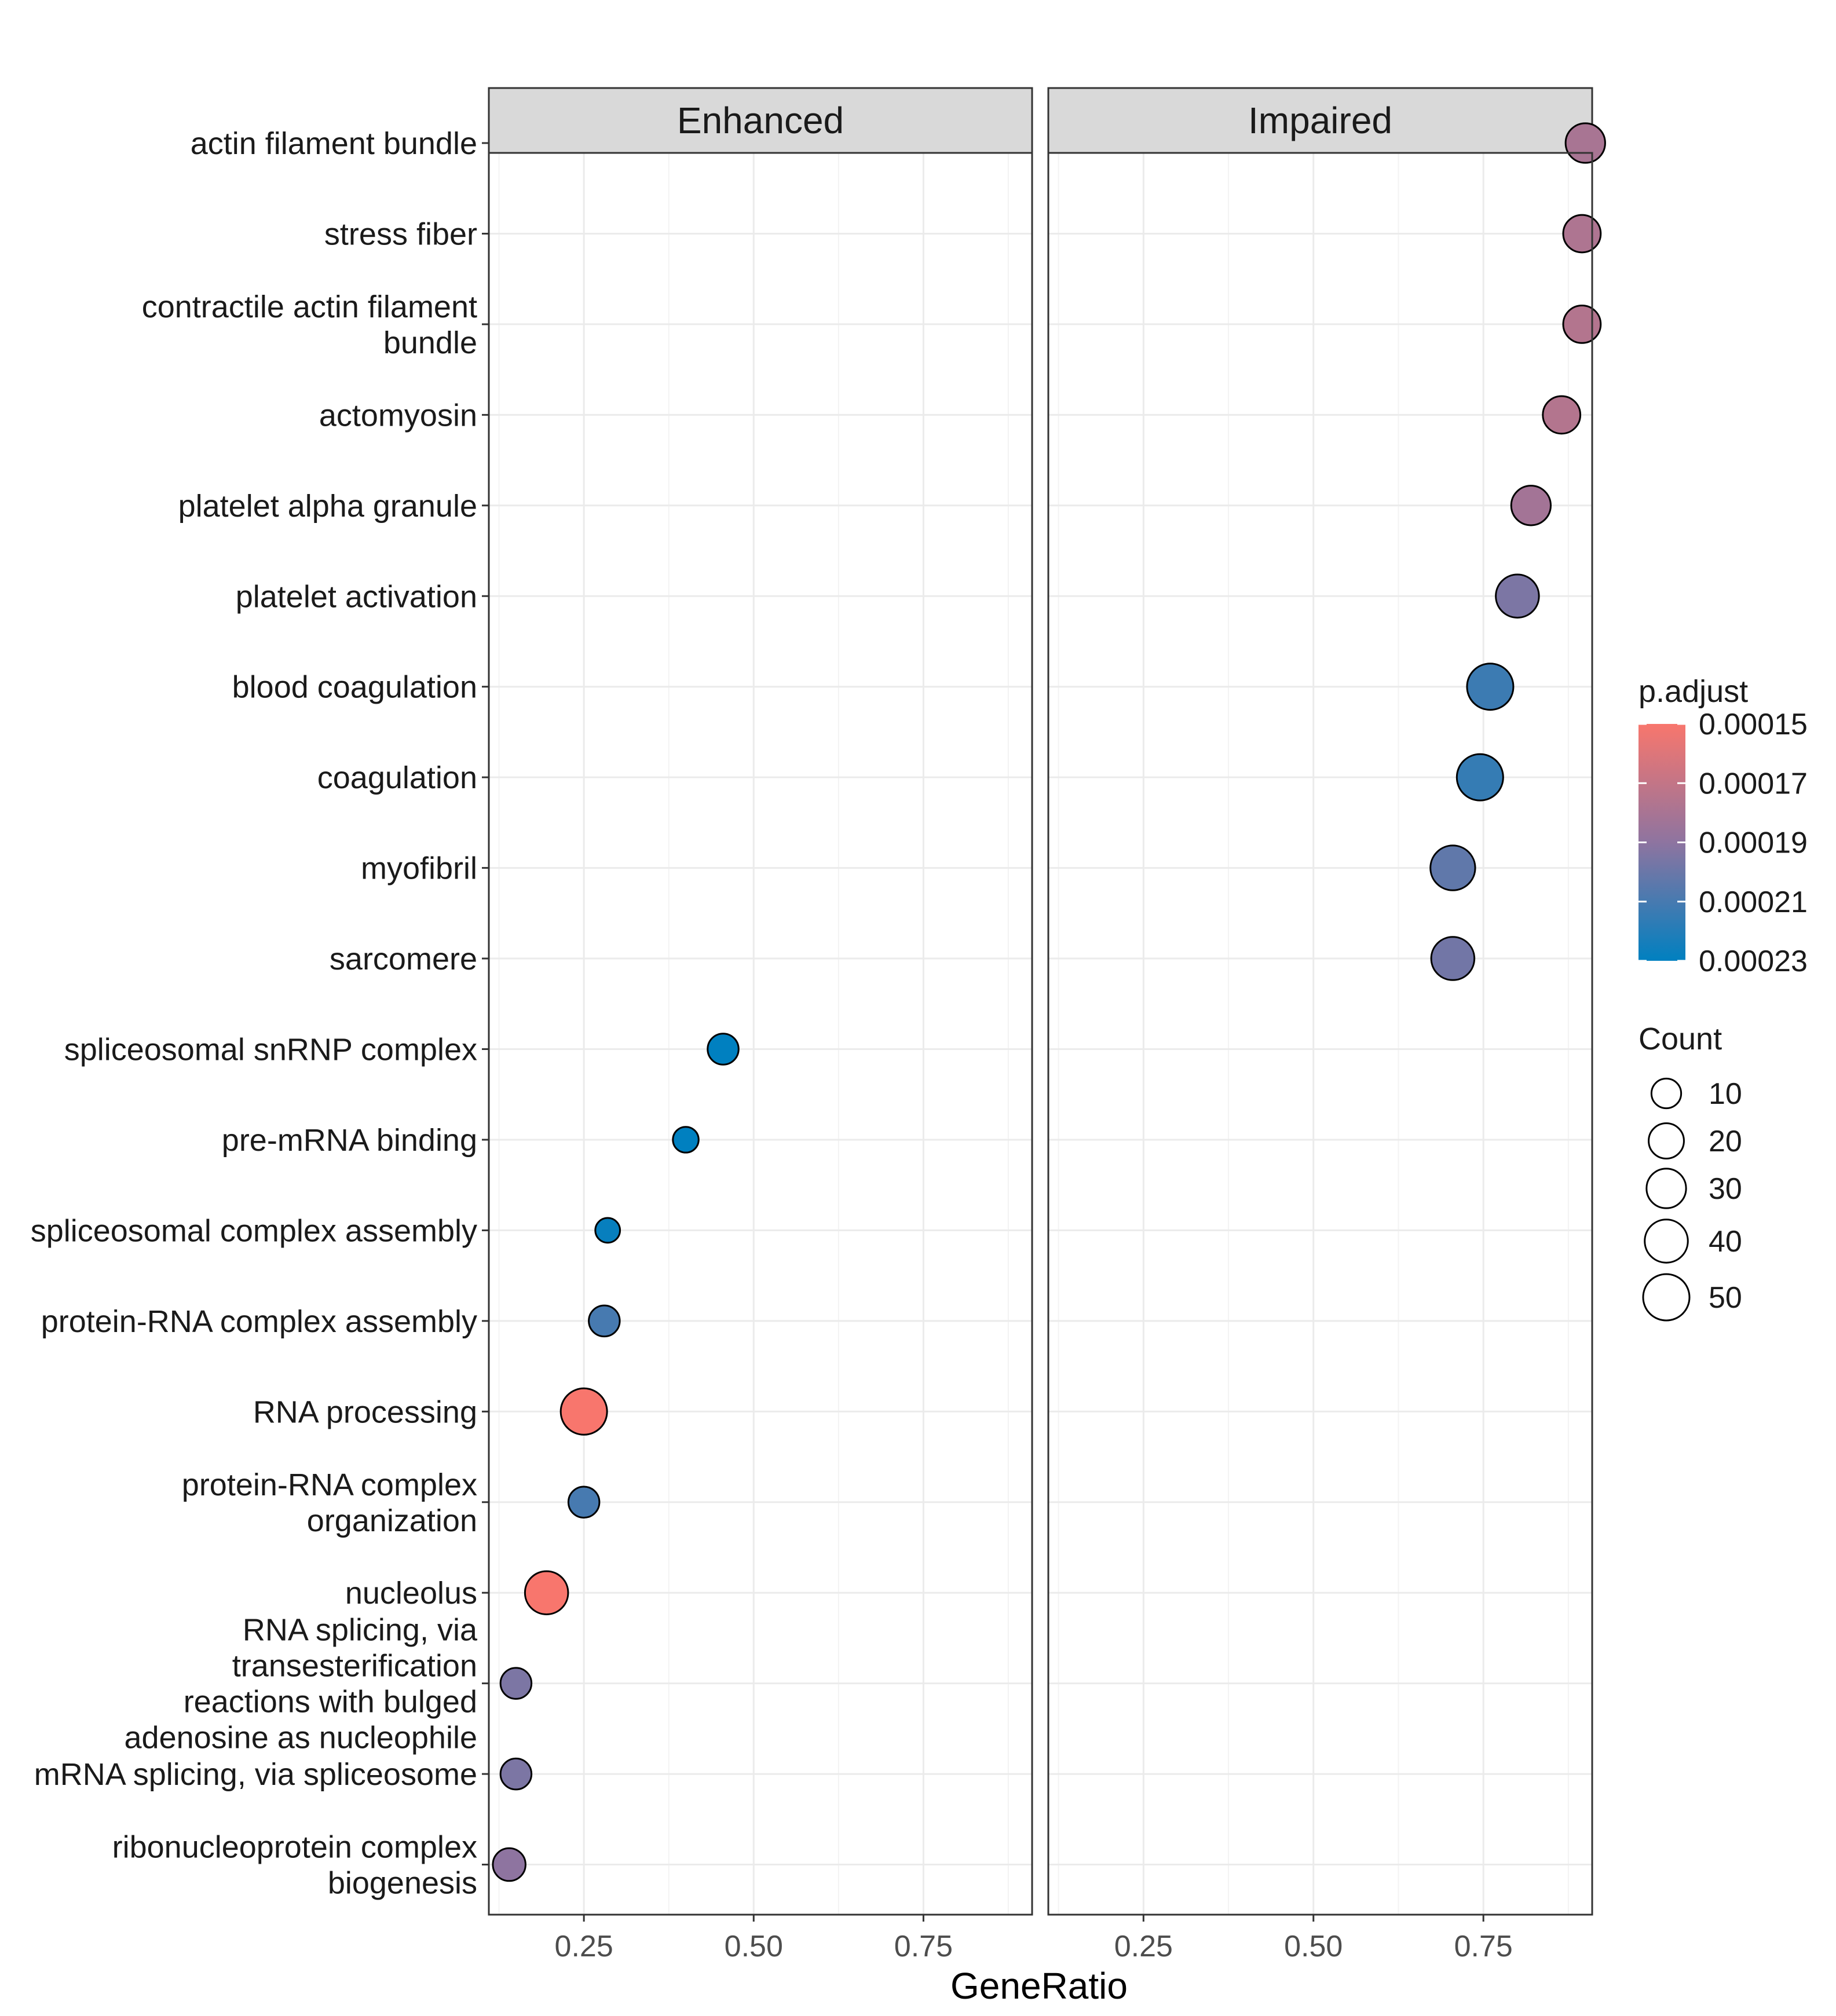 This screenshot has height=2016, width=1836. What do you see at coordinates (1753, 725) in the screenshot?
I see `color-legend-label: 0.00015` at bounding box center [1753, 725].